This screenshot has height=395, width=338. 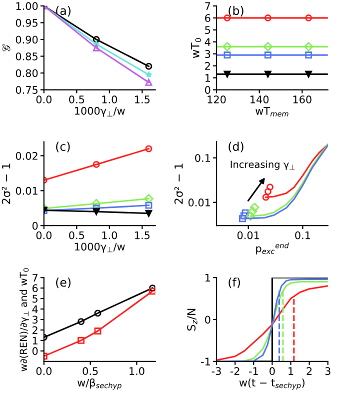 I want to click on x-tick-label: -3, so click(x=216, y=371).